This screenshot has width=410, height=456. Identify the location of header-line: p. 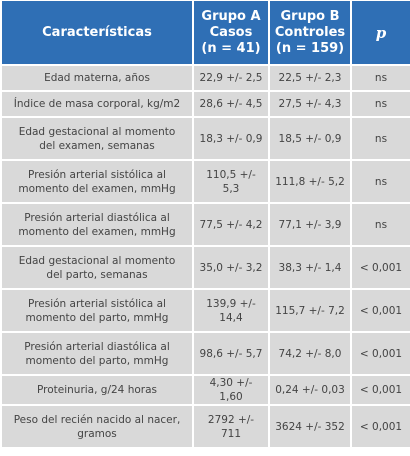
(381, 32).